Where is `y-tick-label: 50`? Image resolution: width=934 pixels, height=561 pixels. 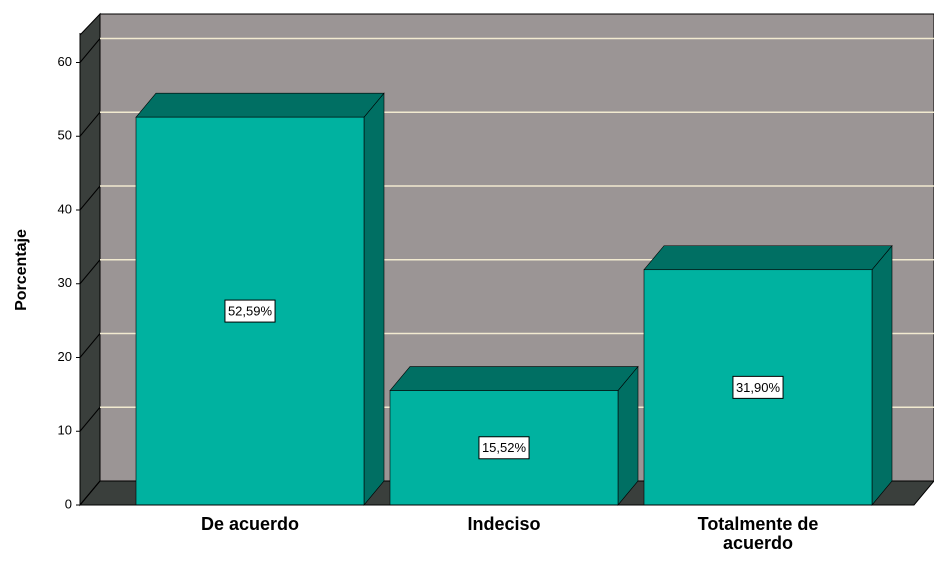 y-tick-label: 50 is located at coordinates (65, 135).